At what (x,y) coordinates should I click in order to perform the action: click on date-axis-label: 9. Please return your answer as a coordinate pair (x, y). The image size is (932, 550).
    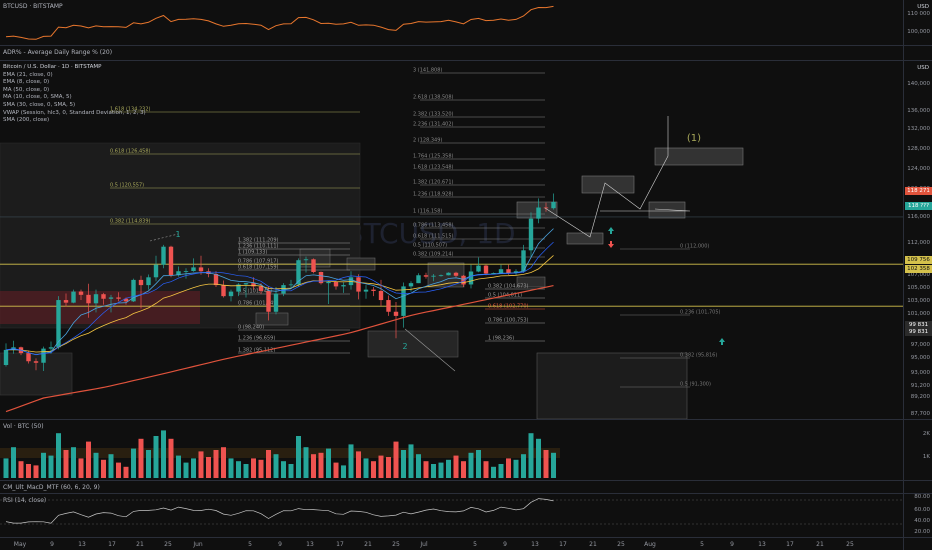
    Looking at the image, I should click on (732, 544).